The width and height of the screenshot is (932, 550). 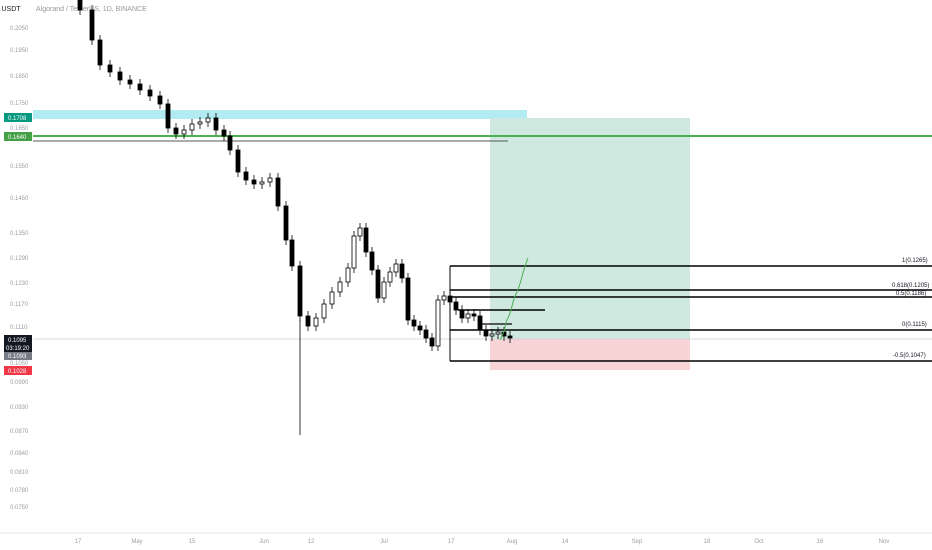 What do you see at coordinates (19, 454) in the screenshot?
I see `price-tick-label: 0.0840` at bounding box center [19, 454].